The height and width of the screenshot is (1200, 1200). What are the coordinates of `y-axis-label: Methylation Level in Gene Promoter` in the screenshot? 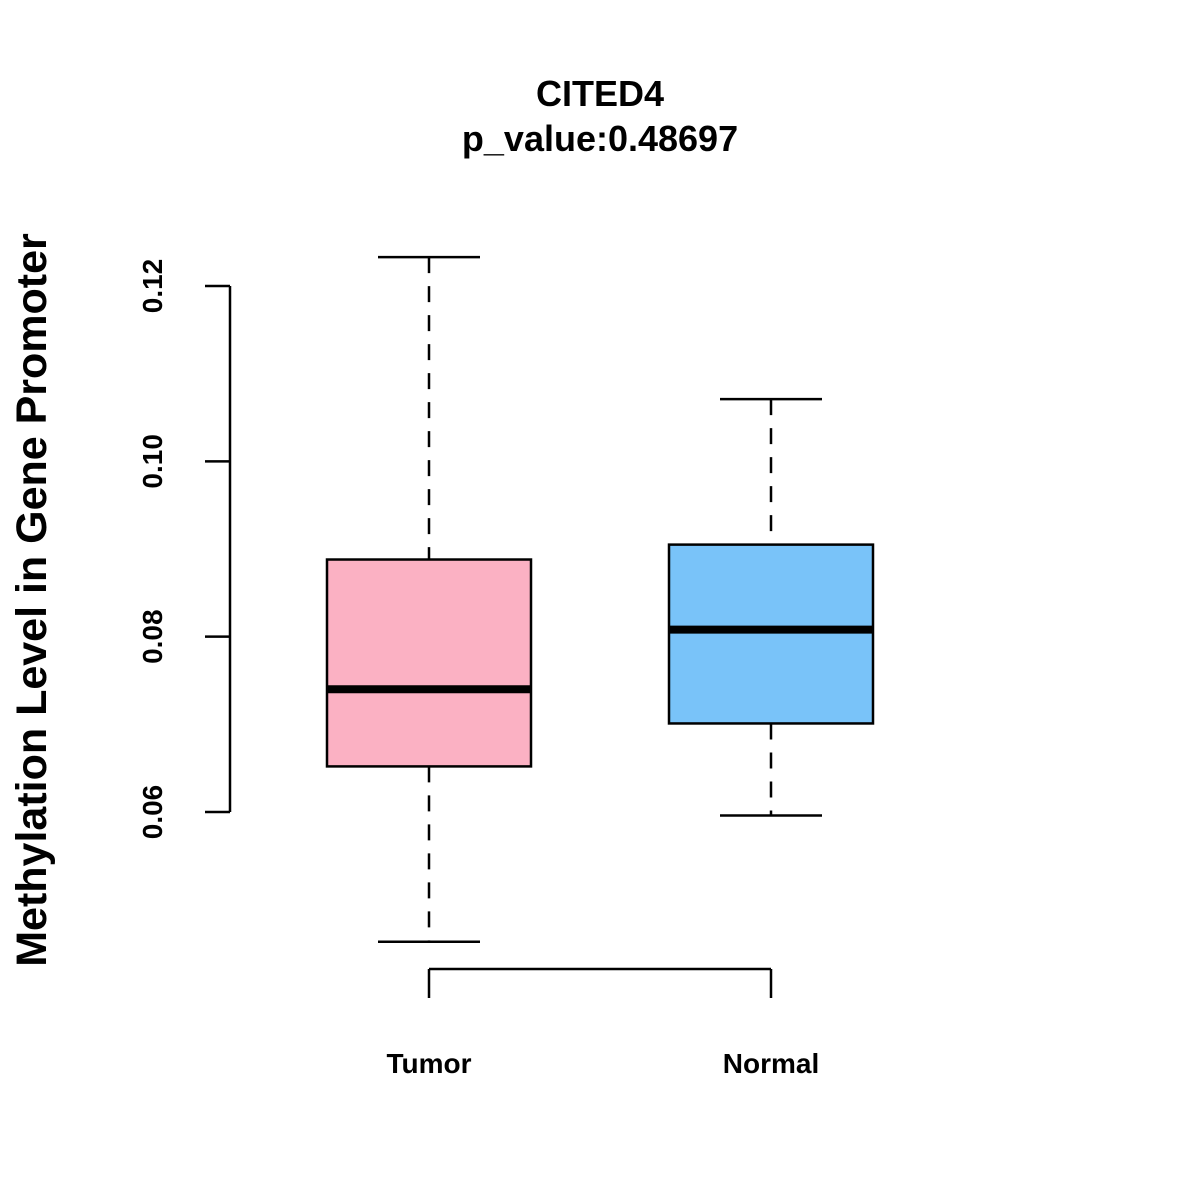 It's located at (32, 600).